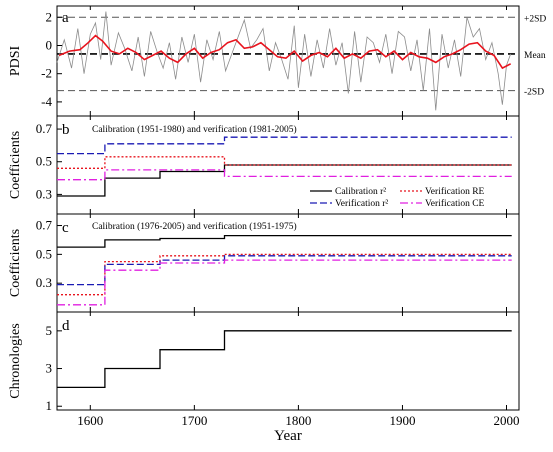 Image resolution: width=553 pixels, height=452 pixels. Describe the element at coordinates (46, 101) in the screenshot. I see `panel-a-ytick-label: -4` at that location.